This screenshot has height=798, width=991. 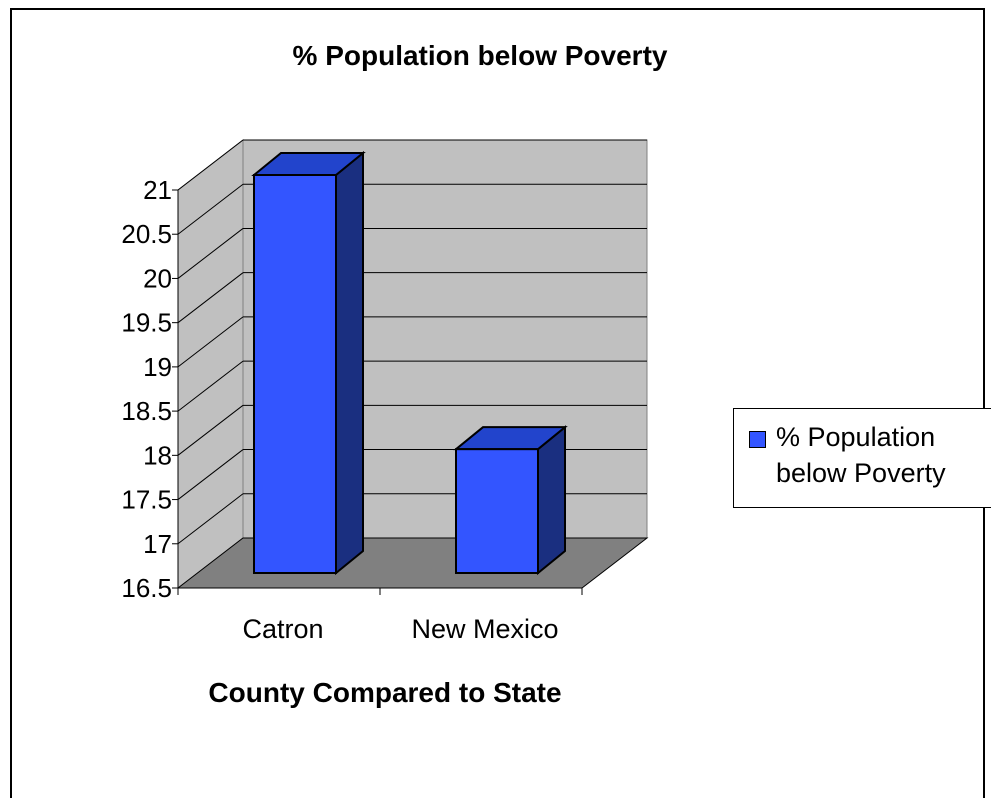 I want to click on legend: % Population below Poverty, so click(x=862, y=458).